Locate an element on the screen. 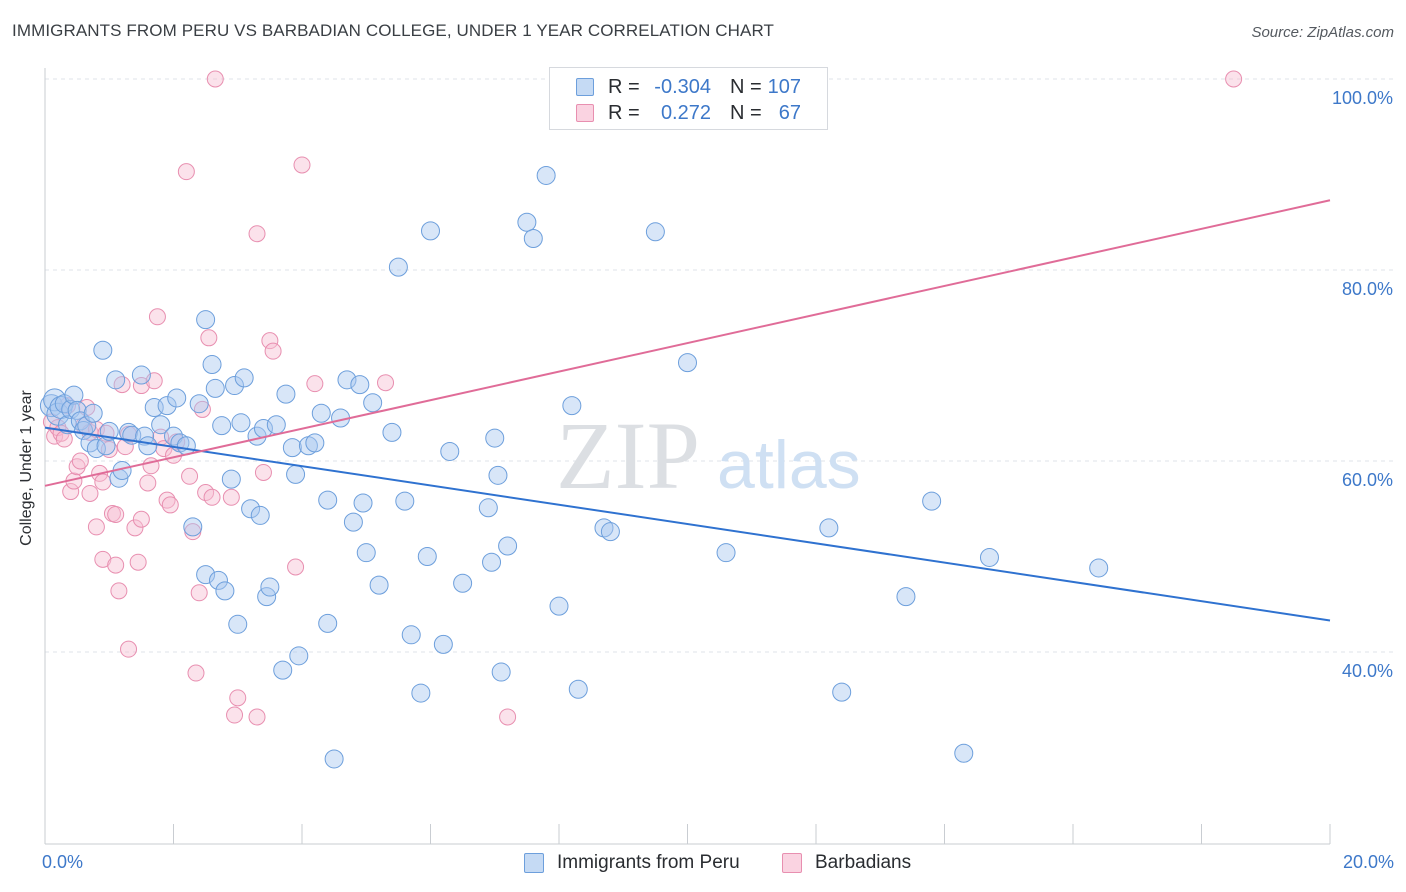  legend-row-barbadians: R = 0.272 N = 67 is located at coordinates (688, 114).